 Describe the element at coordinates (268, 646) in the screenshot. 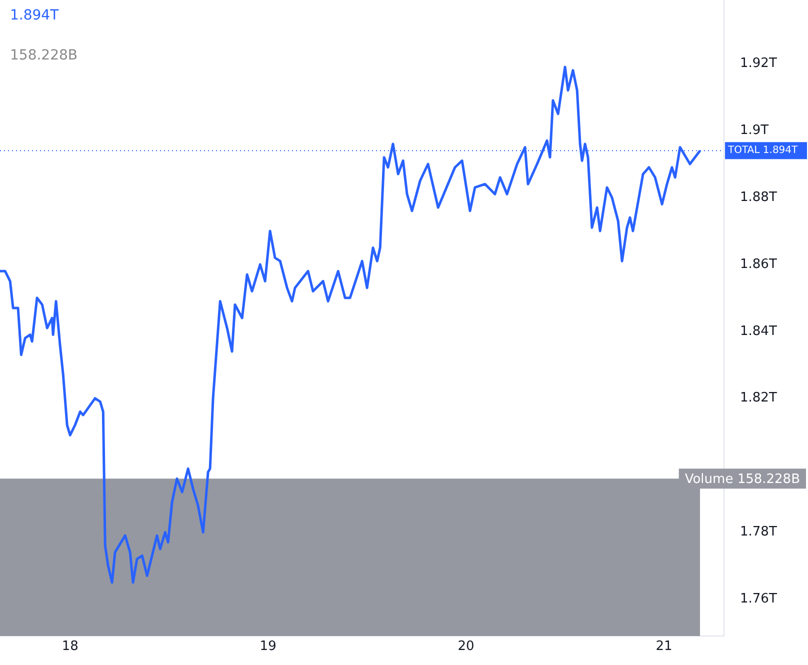

I see `x-tick-label: 19` at that location.